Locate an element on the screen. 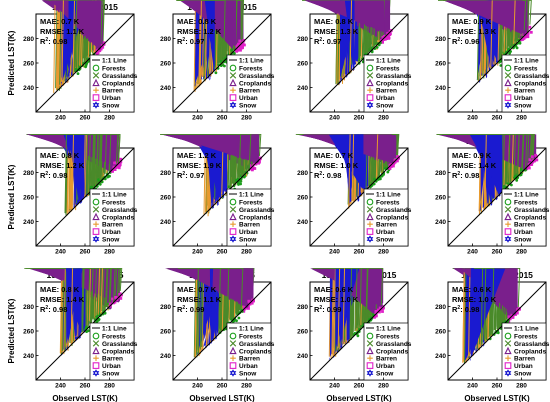  rmse-label: RMSE: 1.0 K is located at coordinates (474, 299).